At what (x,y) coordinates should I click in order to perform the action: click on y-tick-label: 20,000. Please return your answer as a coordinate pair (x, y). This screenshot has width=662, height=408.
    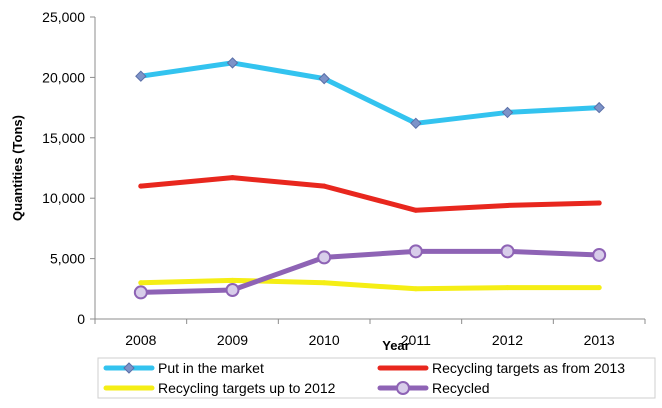
    Looking at the image, I should click on (63, 77).